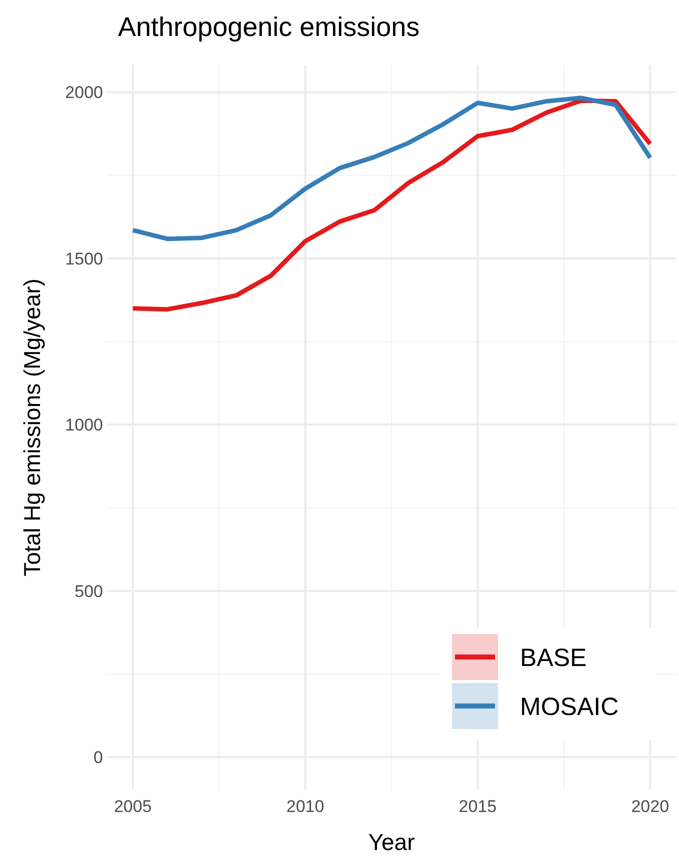  What do you see at coordinates (88, 591) in the screenshot?
I see `y-tick-label: 500` at bounding box center [88, 591].